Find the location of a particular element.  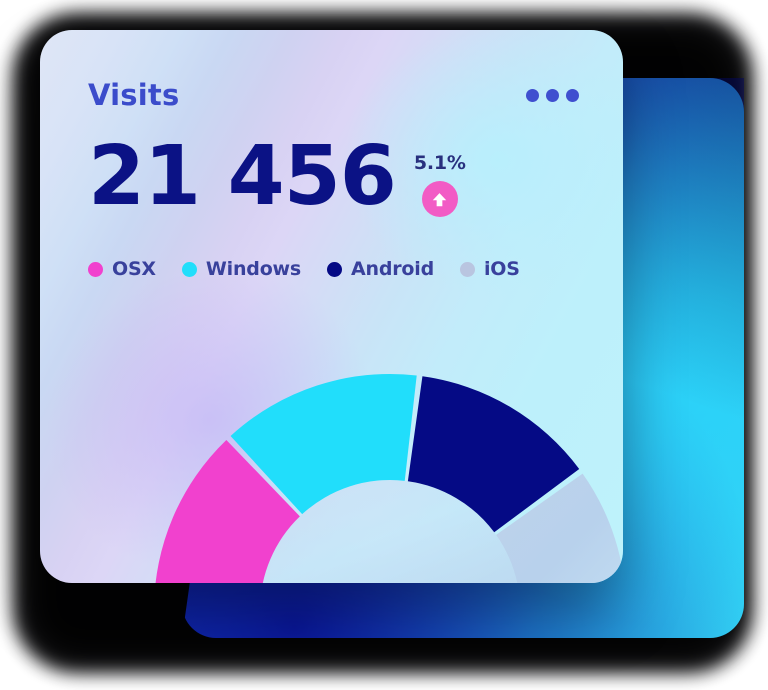

donut-center-hole is located at coordinates (390, 531).